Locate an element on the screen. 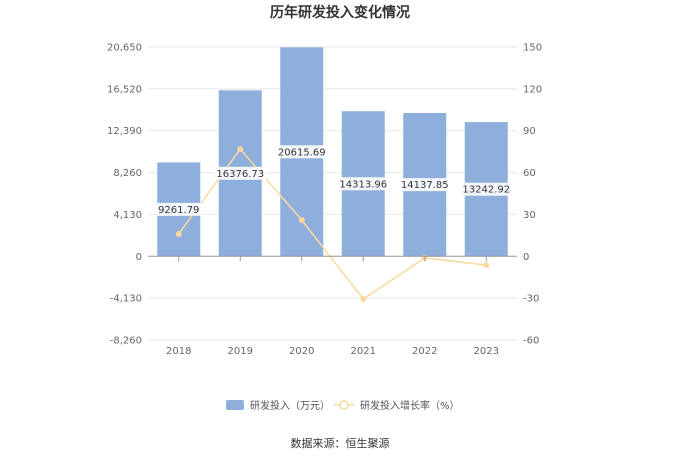 The height and width of the screenshot is (460, 680). legend: 研发投入（万元） 研发投入增长率（%） is located at coordinates (343, 405).